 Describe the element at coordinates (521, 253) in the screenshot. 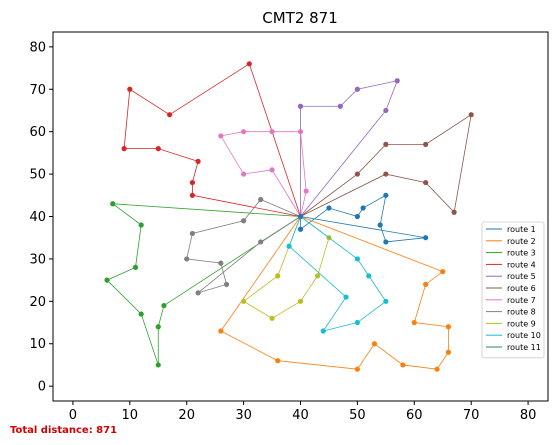

I see `legend-label: route 3` at that location.